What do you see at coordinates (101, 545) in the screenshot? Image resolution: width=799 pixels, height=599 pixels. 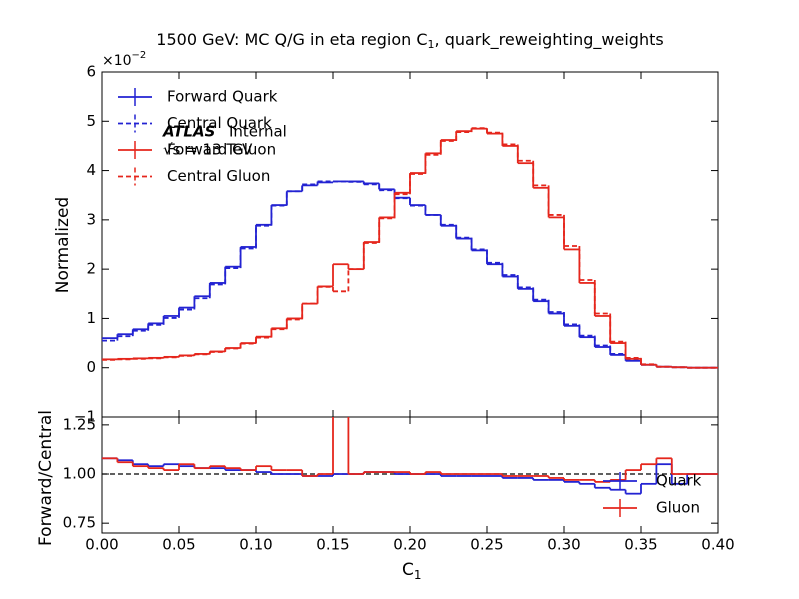 I see `x-tick-label: 0.00` at bounding box center [101, 545].